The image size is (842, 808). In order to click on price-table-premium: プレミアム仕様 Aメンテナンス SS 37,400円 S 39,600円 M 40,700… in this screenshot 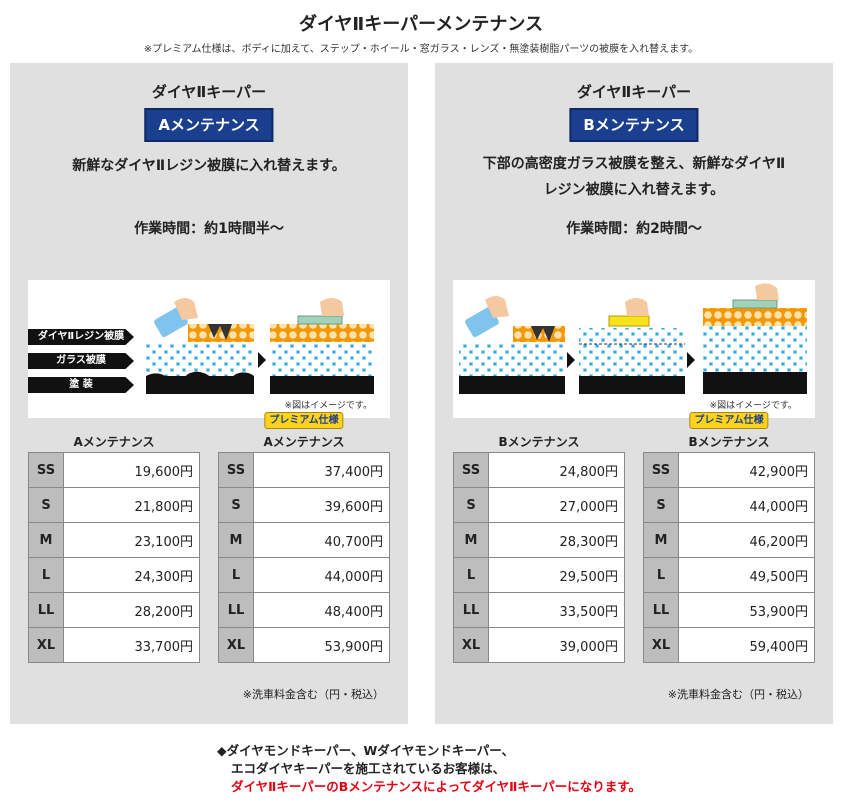, I will do `click(304, 537)`.